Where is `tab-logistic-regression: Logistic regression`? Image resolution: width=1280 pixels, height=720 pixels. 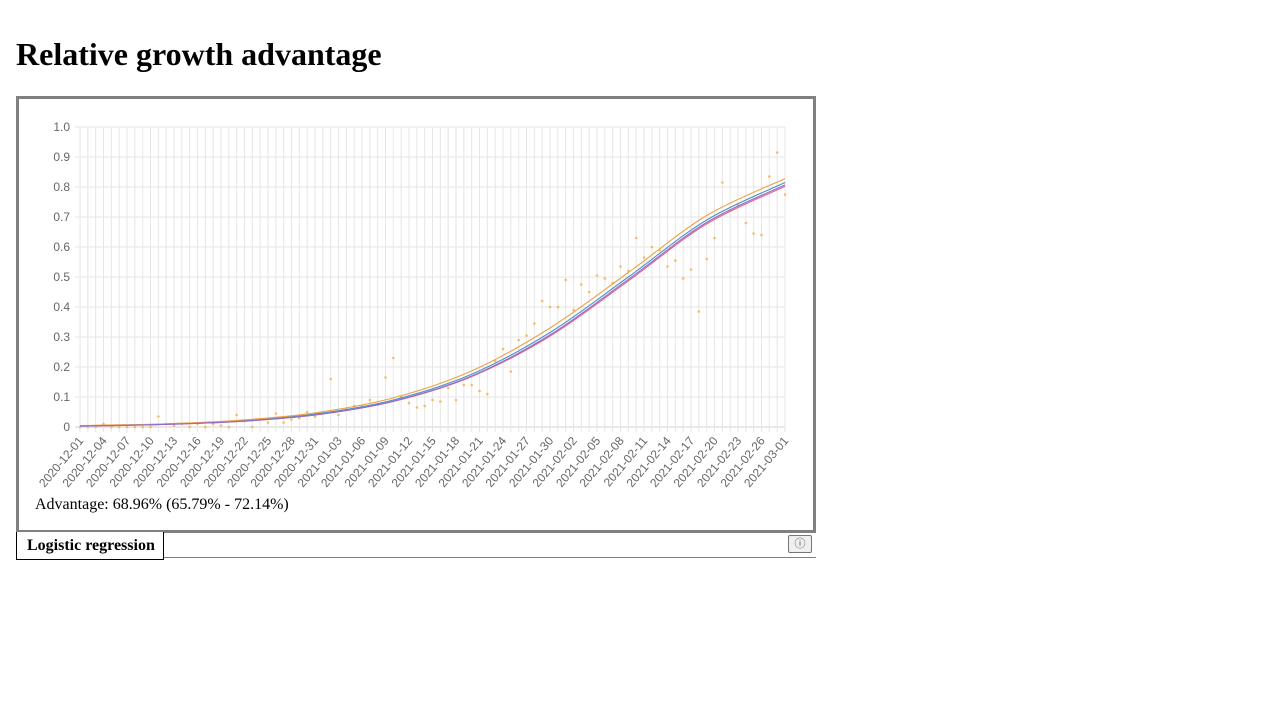 tab-logistic-regression: Logistic regression is located at coordinates (90, 546).